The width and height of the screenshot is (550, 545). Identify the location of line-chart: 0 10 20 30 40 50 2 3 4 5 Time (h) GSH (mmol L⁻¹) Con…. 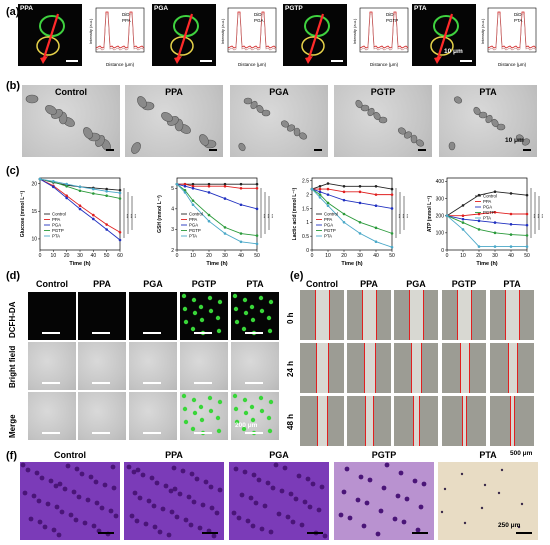
(215, 222).